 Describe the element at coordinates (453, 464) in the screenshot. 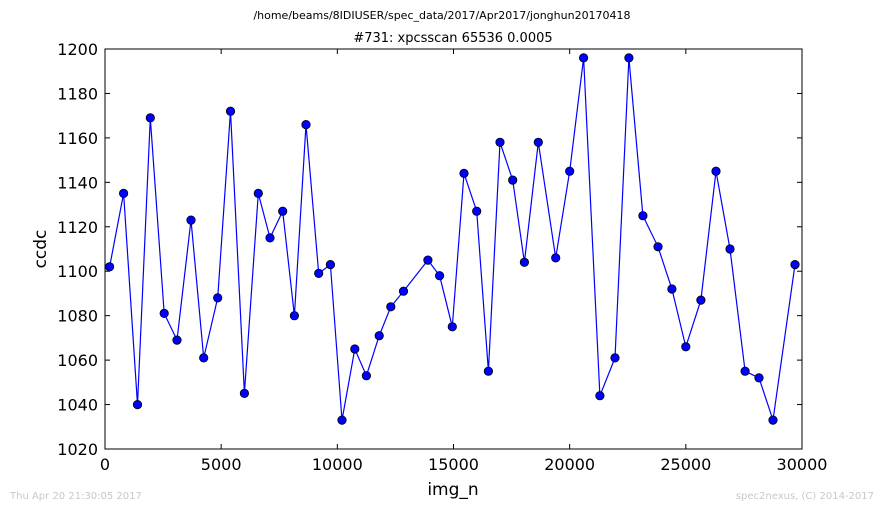

I see `x-tick-label: 15000` at that location.